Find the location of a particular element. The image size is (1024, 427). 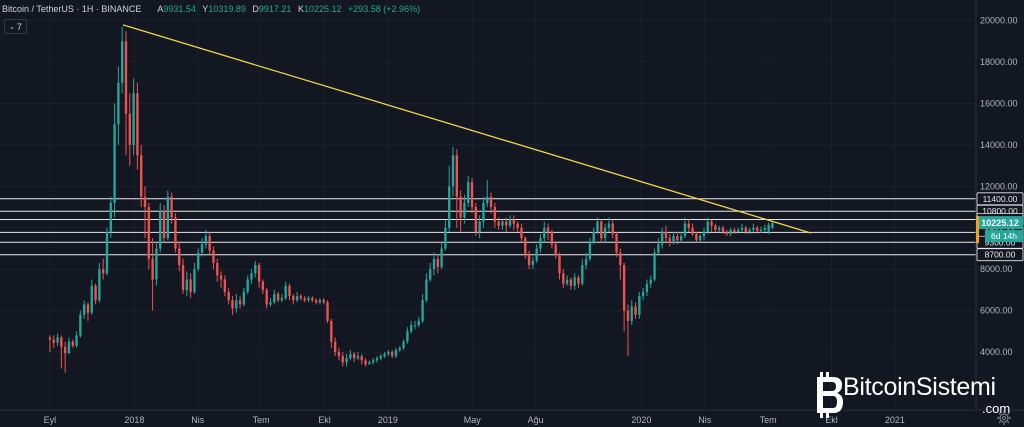

time-tick-label: Nis is located at coordinates (197, 420).